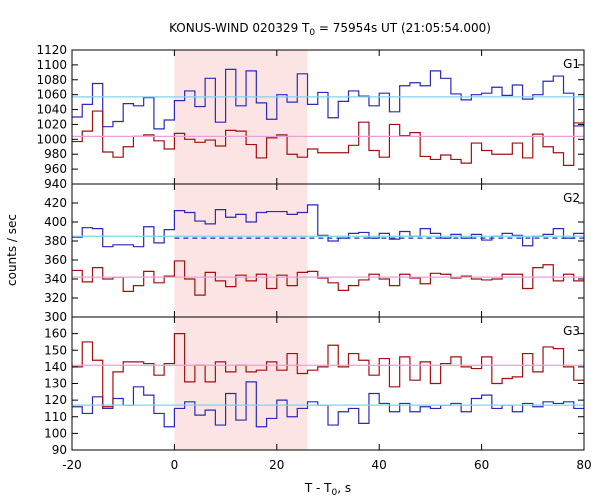 Image resolution: width=600 pixels, height=500 pixels. I want to click on x-axis-label: T - T0, s, so click(327, 489).